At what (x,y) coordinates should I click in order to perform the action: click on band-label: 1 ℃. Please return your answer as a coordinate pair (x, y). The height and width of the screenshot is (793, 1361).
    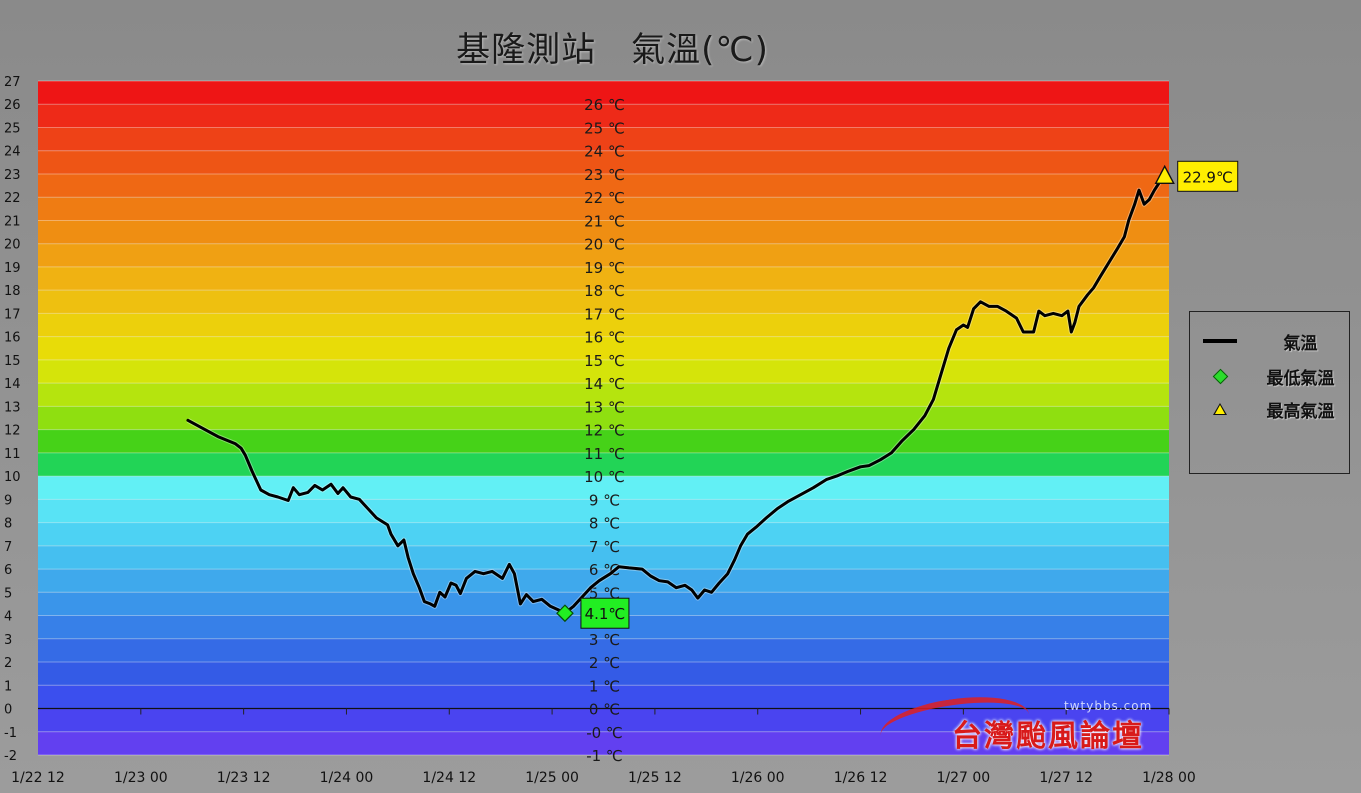
    Looking at the image, I should click on (604, 686).